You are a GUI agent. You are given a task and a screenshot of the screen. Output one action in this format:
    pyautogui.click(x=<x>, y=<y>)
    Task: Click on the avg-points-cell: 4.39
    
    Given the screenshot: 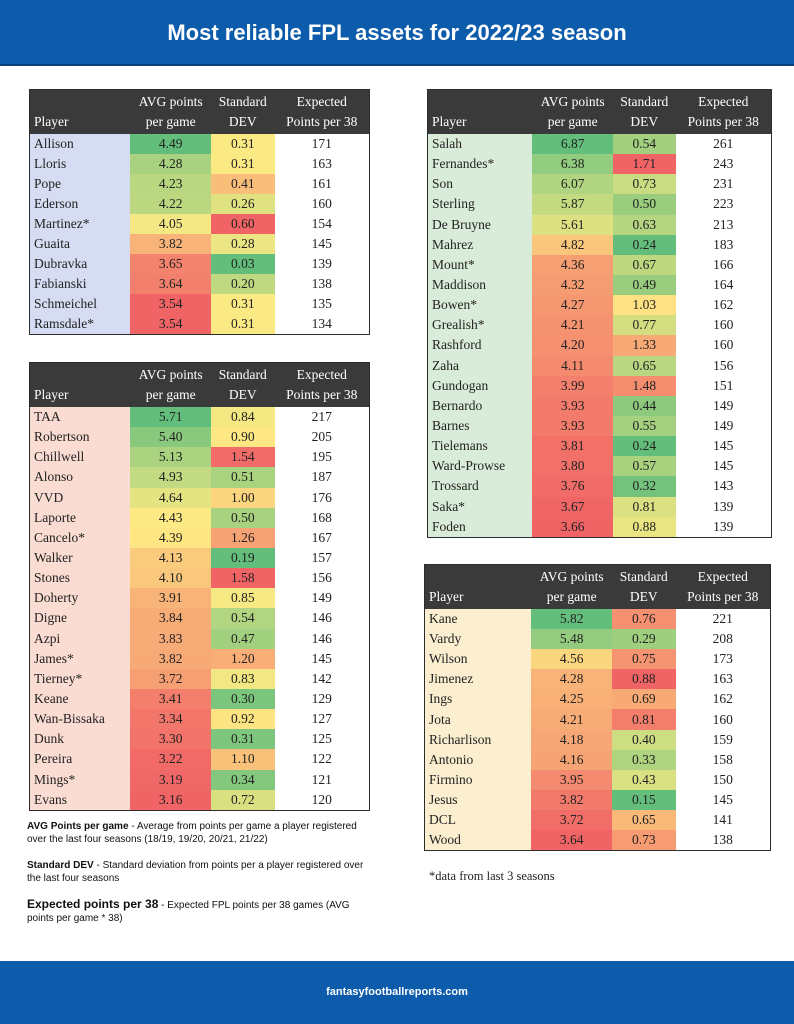 What is the action you would take?
    pyautogui.click(x=170, y=537)
    